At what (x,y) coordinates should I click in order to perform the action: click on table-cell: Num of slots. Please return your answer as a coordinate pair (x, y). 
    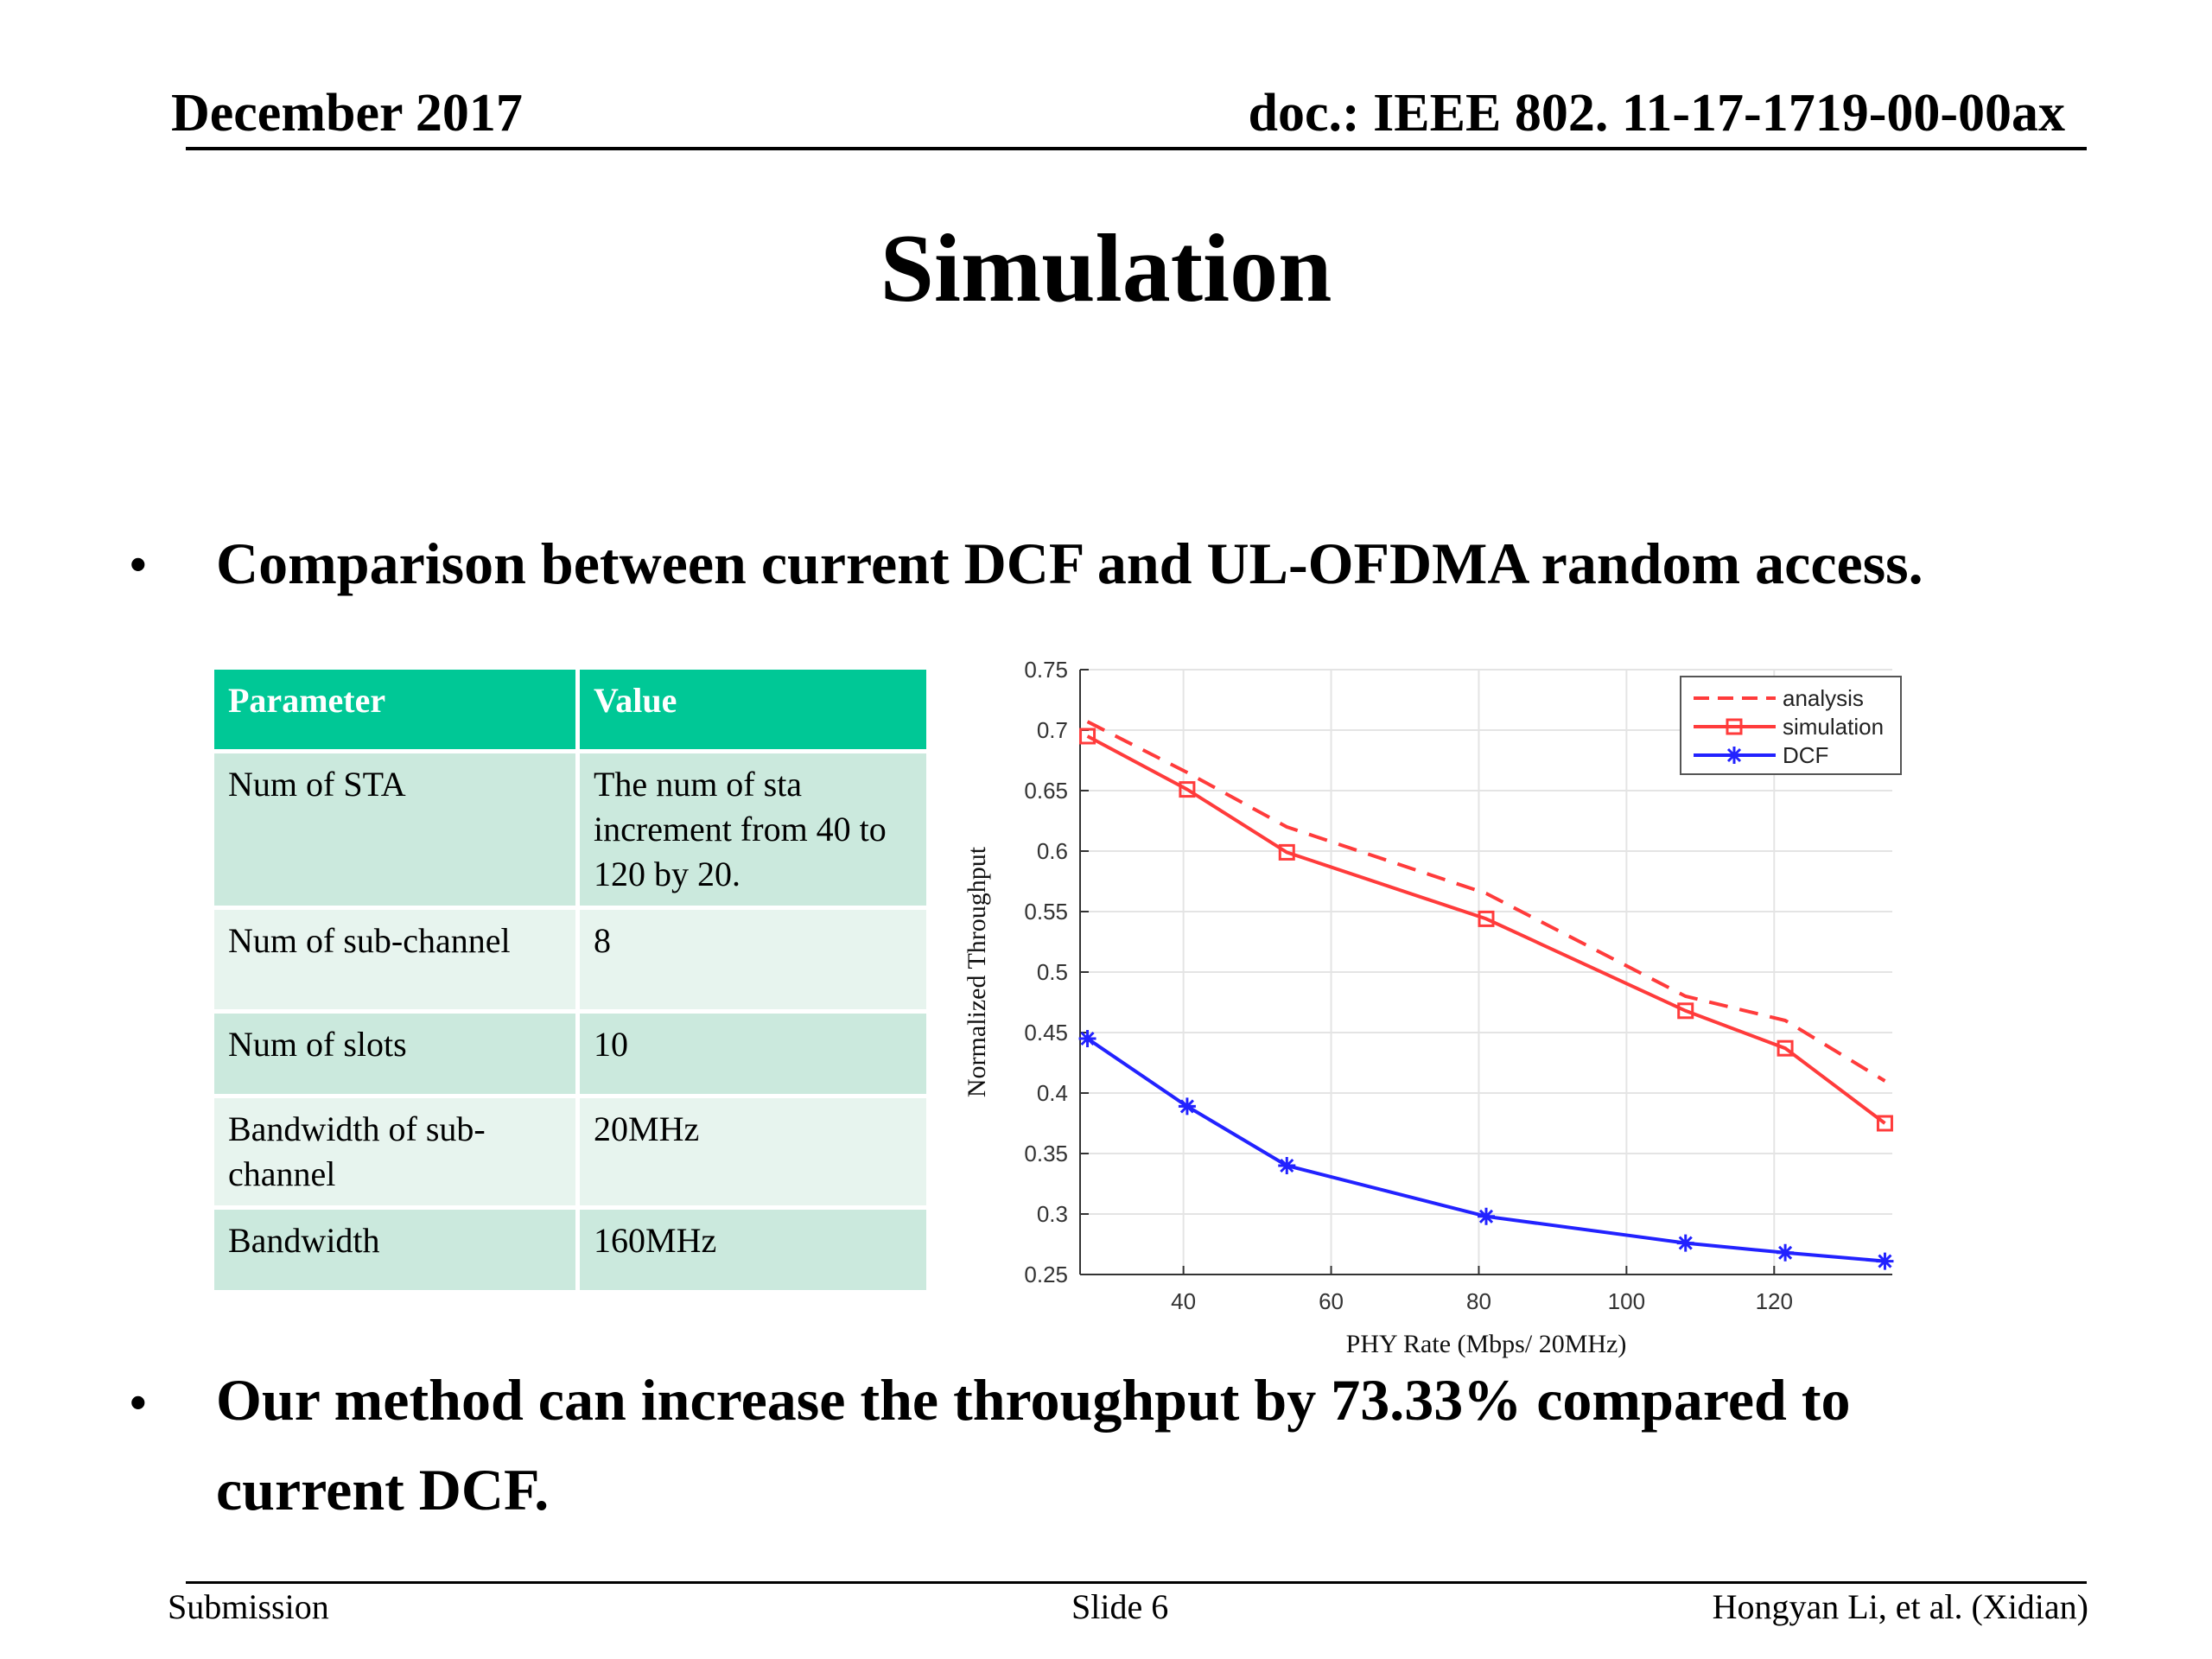
    Looking at the image, I should click on (395, 1053).